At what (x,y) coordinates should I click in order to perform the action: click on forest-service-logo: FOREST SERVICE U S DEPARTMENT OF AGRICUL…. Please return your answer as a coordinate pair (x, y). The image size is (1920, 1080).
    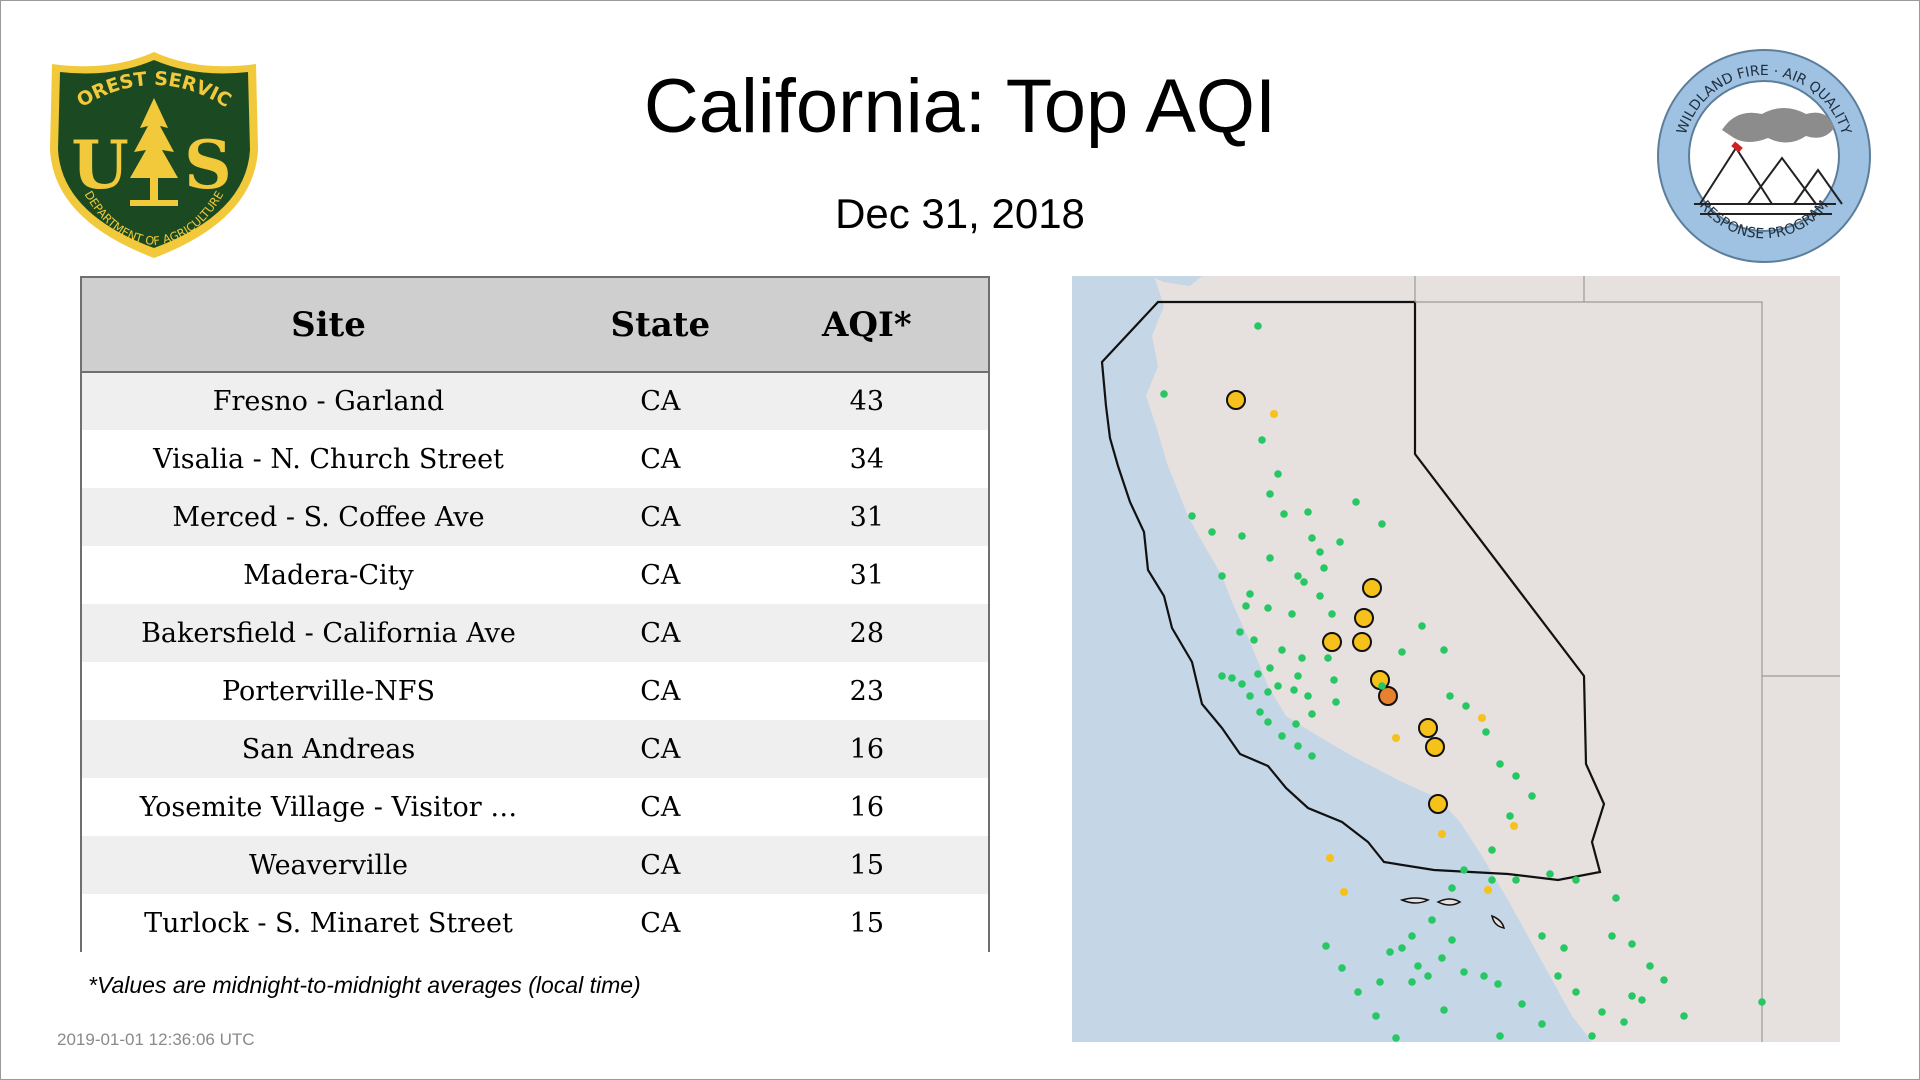
    Looking at the image, I should click on (153, 154).